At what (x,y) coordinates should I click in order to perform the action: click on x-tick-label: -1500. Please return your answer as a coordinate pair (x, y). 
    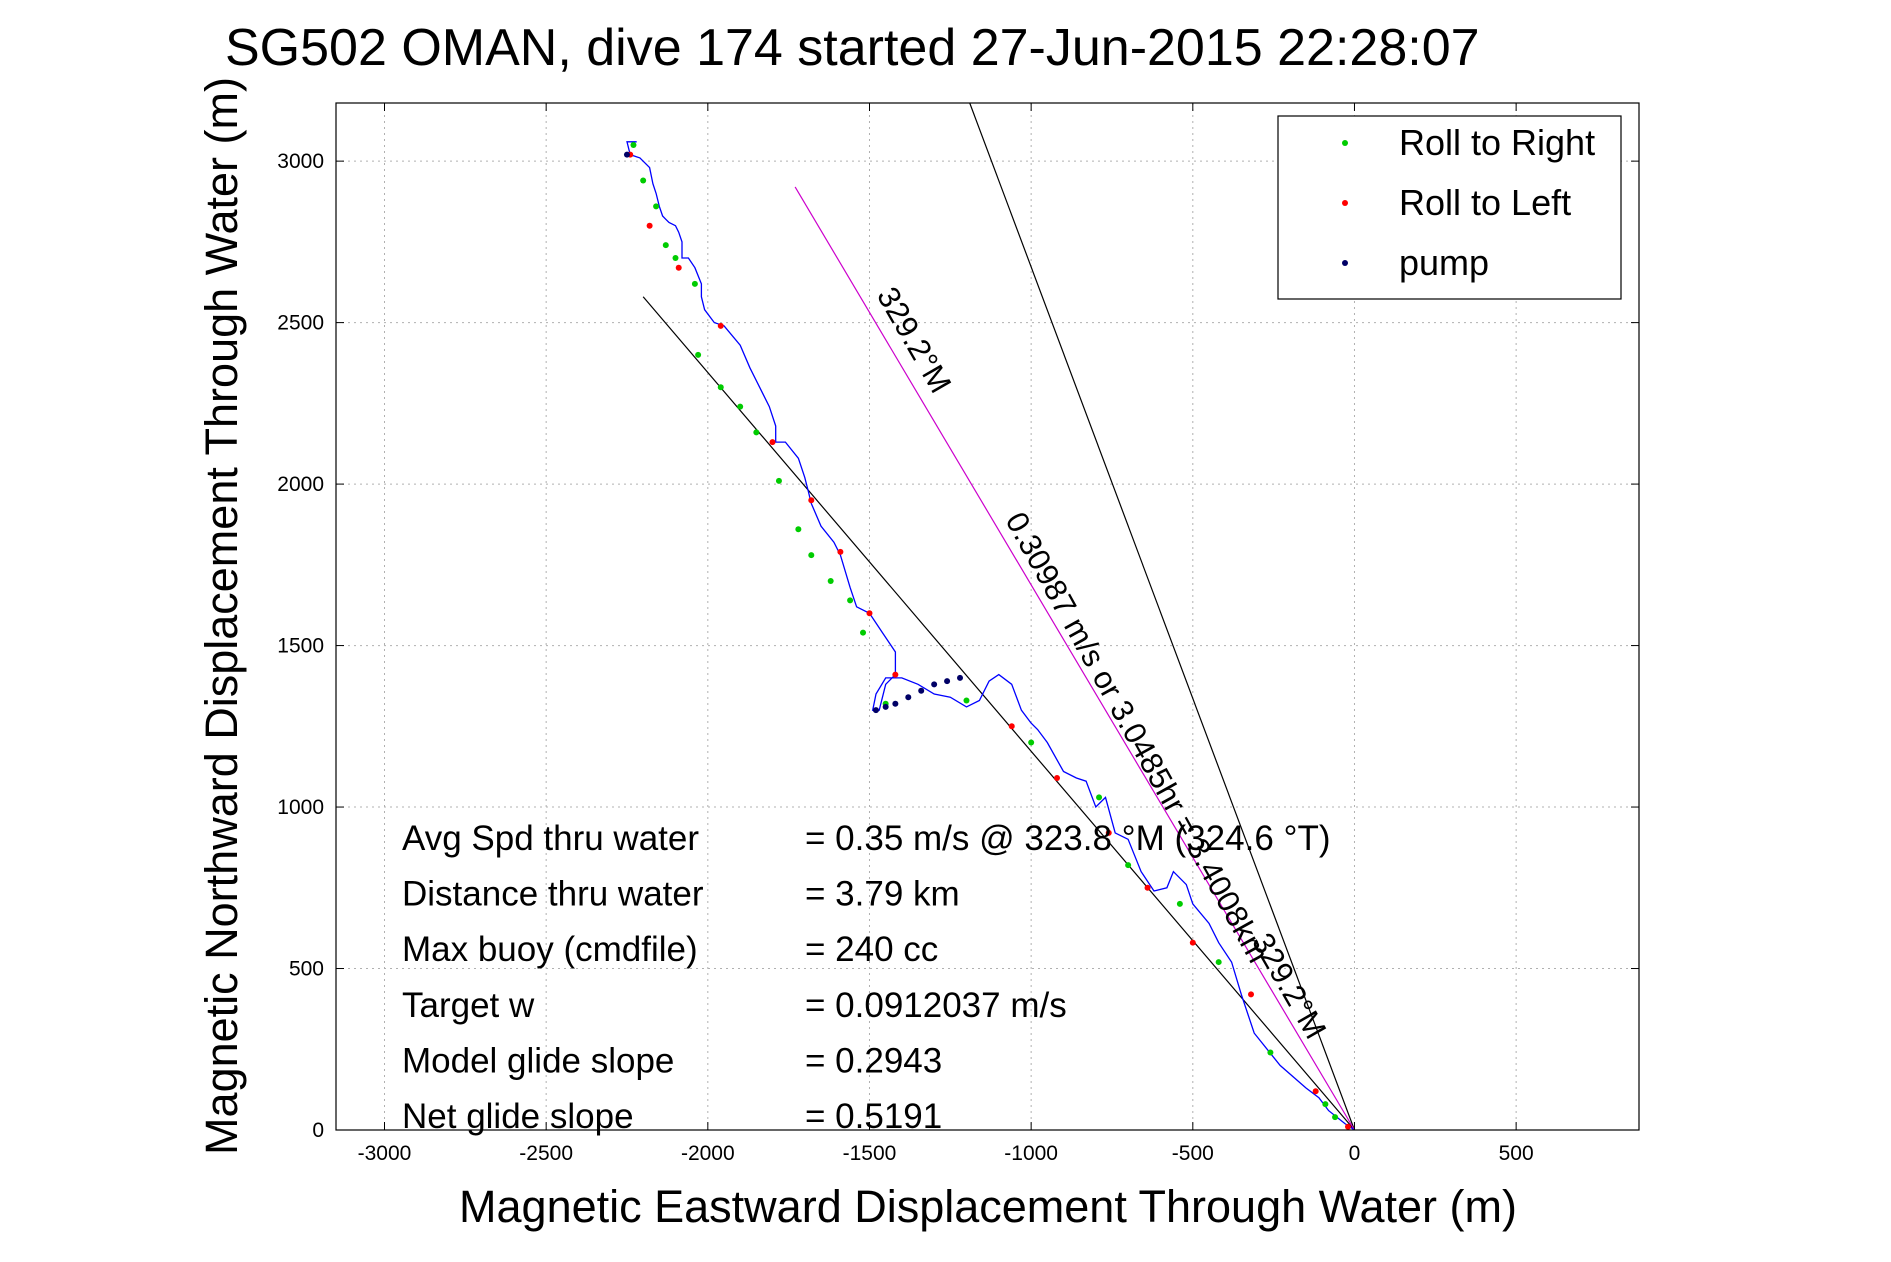
    Looking at the image, I should click on (870, 1153).